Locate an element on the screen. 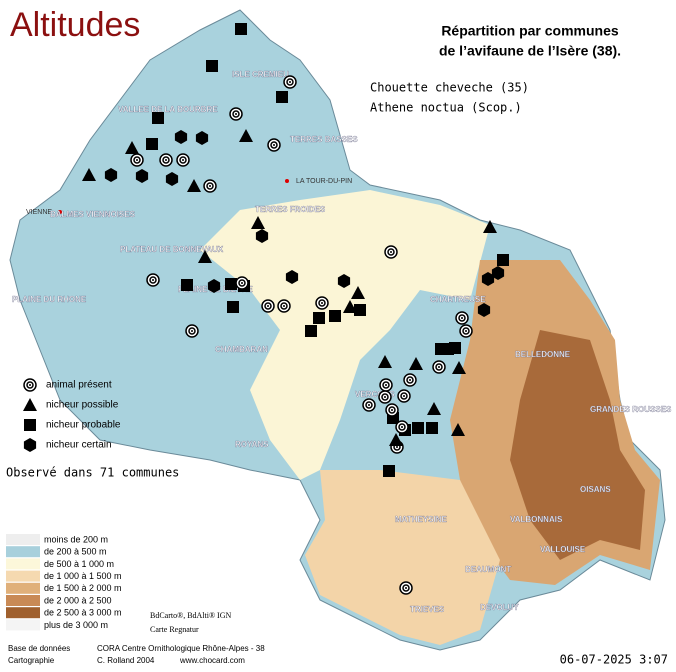  credit: Base de données is located at coordinates (39, 648).